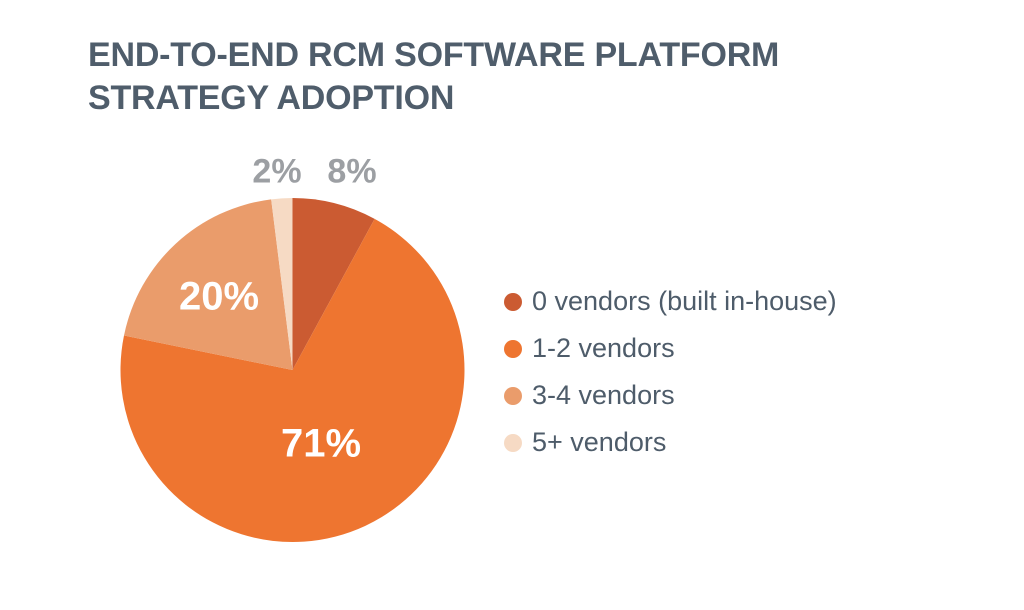  Describe the element at coordinates (271, 98) in the screenshot. I see `page-title-line-2: STRATEGY ADOPTION` at that location.